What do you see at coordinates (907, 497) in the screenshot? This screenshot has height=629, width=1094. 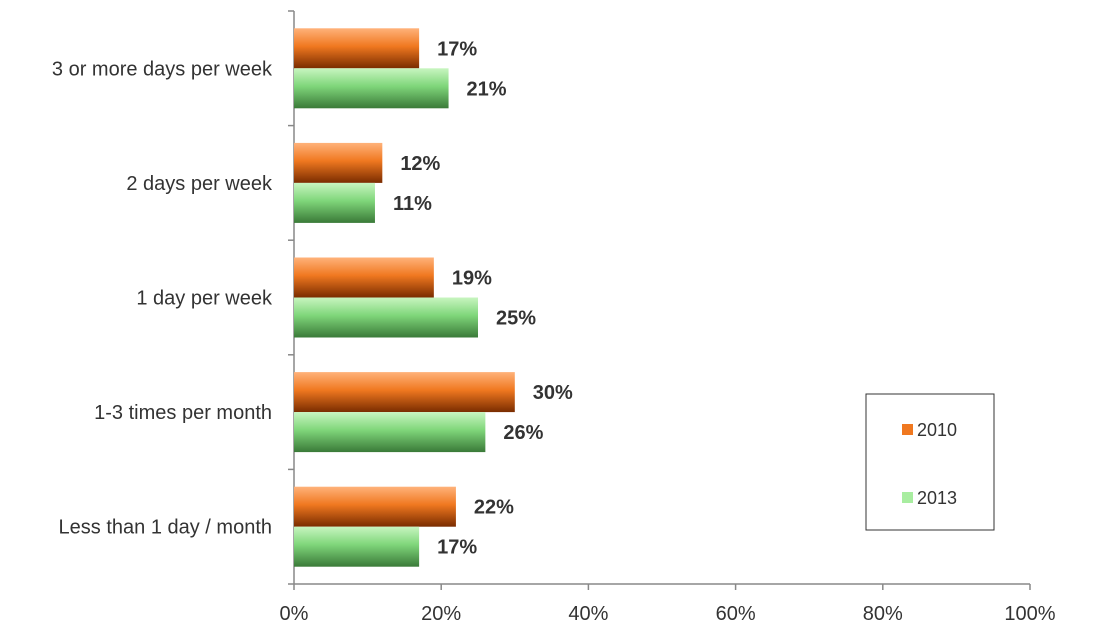 I see `legend-swatch-2013` at bounding box center [907, 497].